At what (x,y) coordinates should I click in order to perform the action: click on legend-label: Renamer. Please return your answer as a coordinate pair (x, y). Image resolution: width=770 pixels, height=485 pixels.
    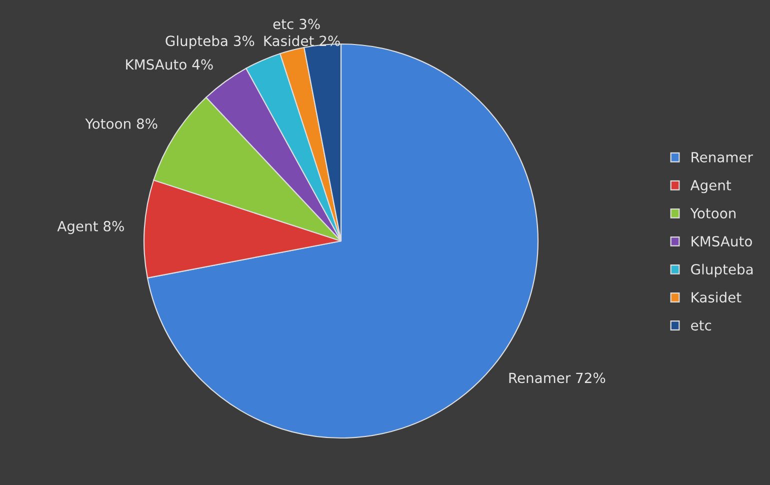
    Looking at the image, I should click on (722, 157).